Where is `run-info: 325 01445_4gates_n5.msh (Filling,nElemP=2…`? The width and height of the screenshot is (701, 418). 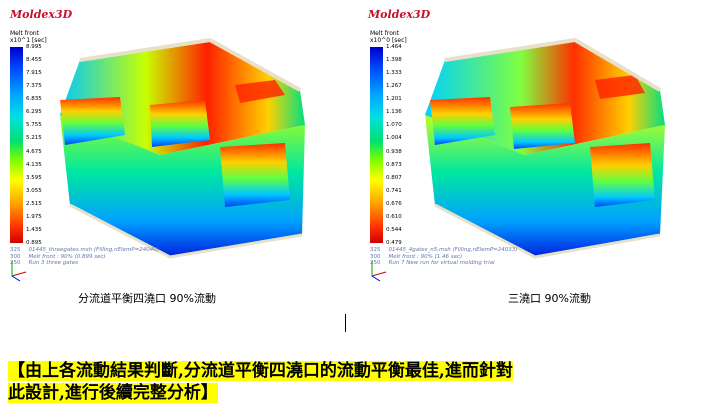
run-info: 325 01445_4gates_n5.msh (Filling,nElemP=2… is located at coordinates (444, 256).